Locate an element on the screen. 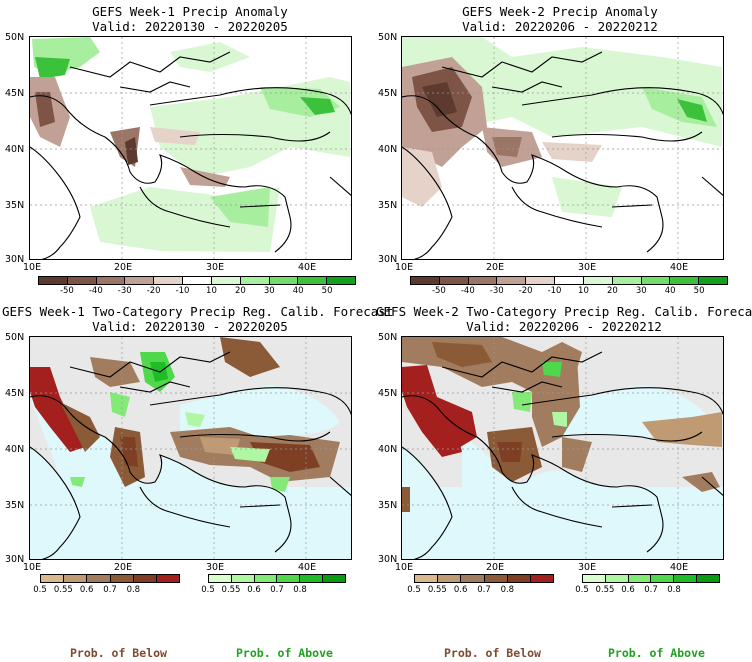 Image resolution: width=752 pixels, height=662 pixels. panel3-map is located at coordinates (190, 448).